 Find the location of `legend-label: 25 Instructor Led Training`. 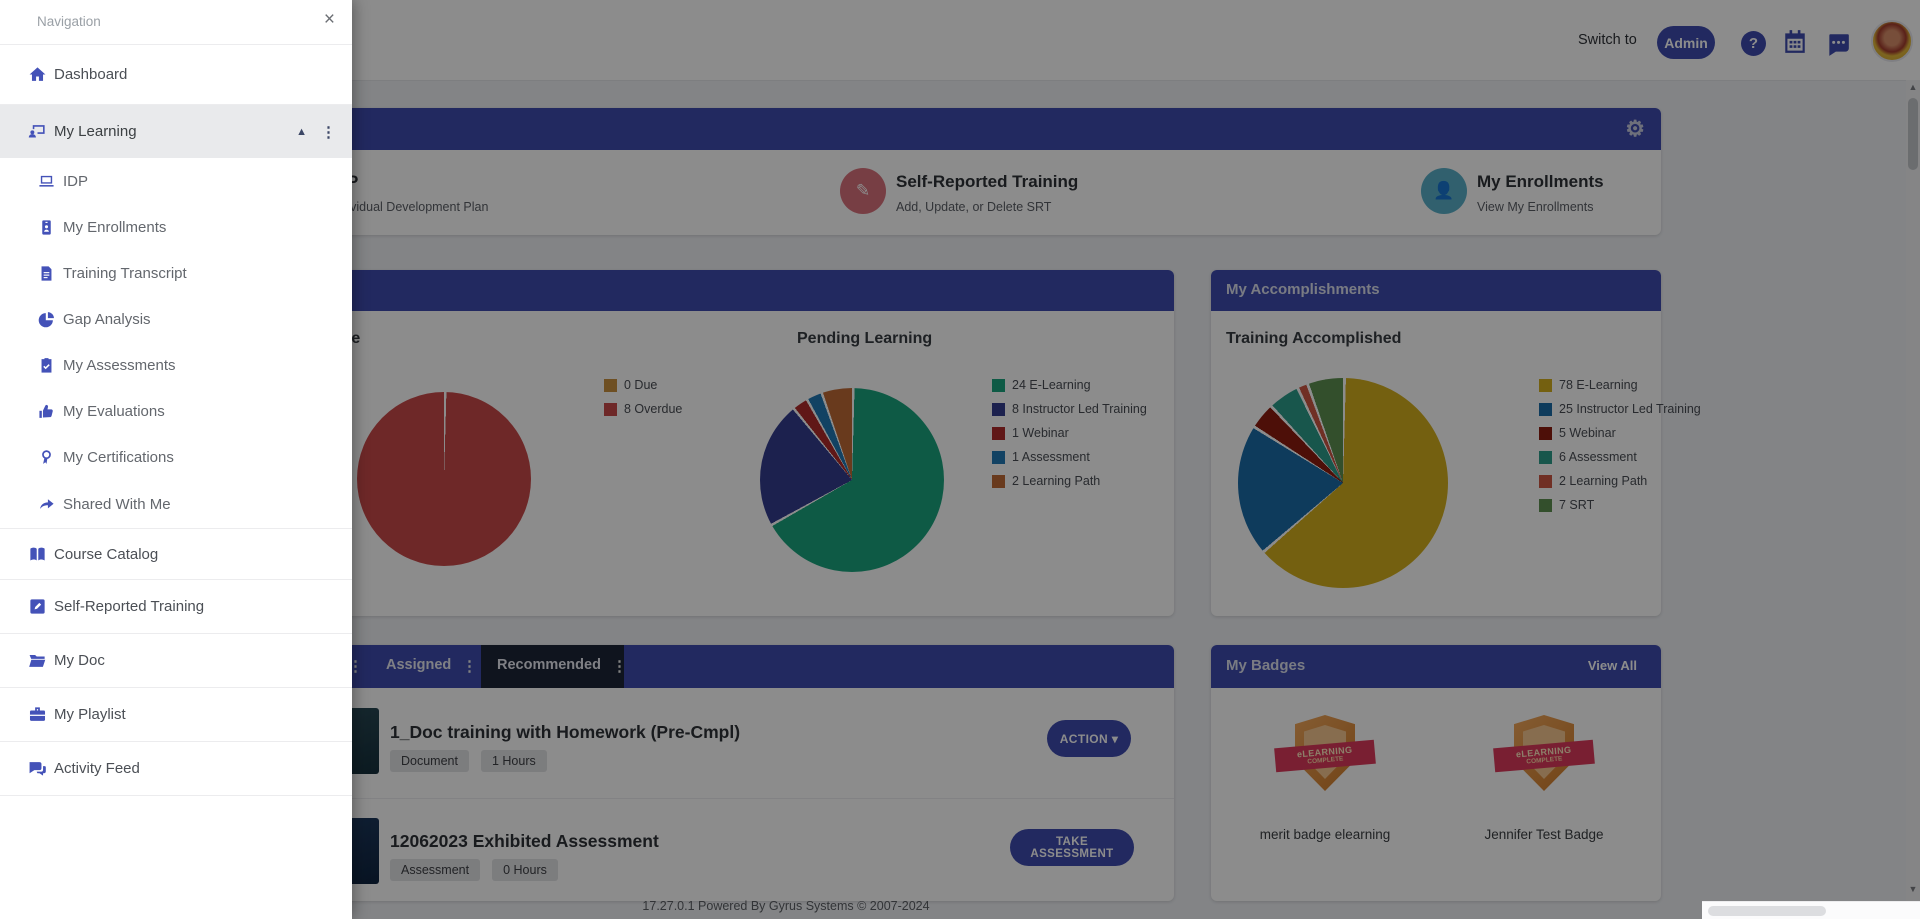

legend-label: 25 Instructor Led Training is located at coordinates (1630, 409).